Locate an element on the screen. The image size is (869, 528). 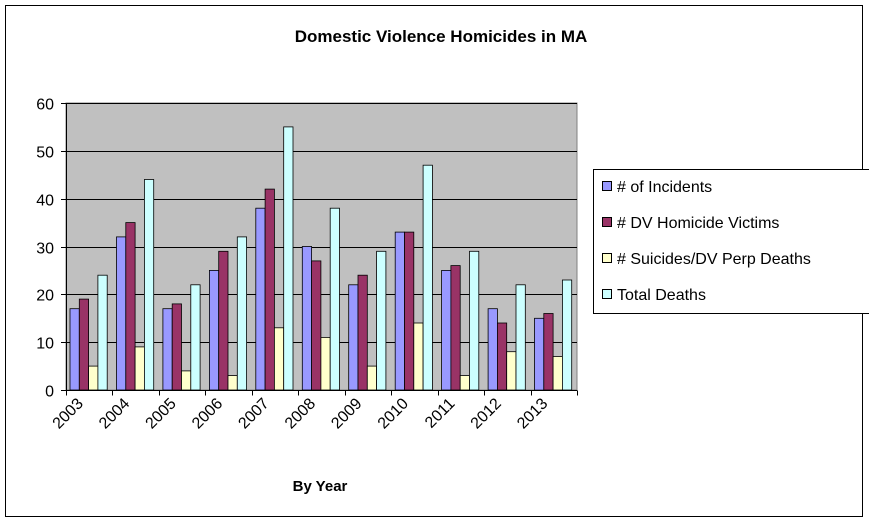
y-tick-label: 0 is located at coordinates (49, 392).